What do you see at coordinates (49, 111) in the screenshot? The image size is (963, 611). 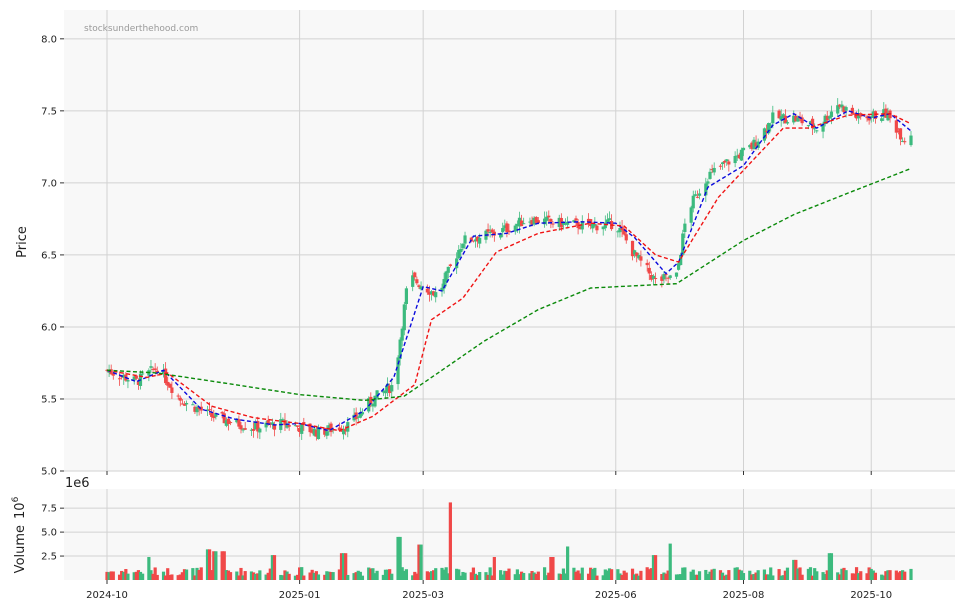 I see `price-y-tick-label: 7.5` at bounding box center [49, 111].